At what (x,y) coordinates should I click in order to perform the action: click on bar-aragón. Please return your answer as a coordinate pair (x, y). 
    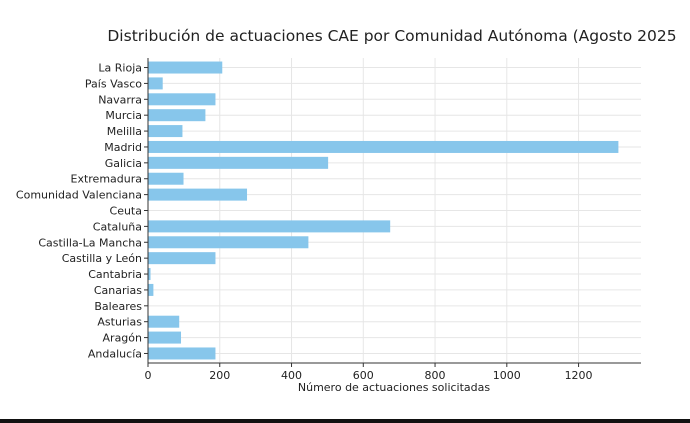
    Looking at the image, I should click on (165, 337).